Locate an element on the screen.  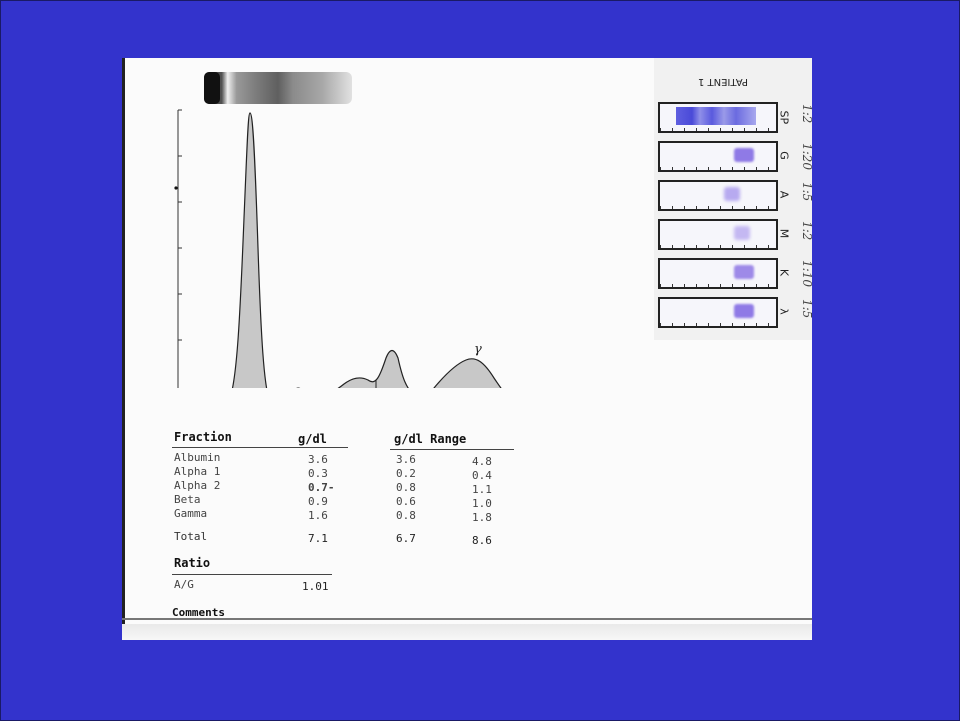
row-gamma-name: Gamma is located at coordinates (191, 513).